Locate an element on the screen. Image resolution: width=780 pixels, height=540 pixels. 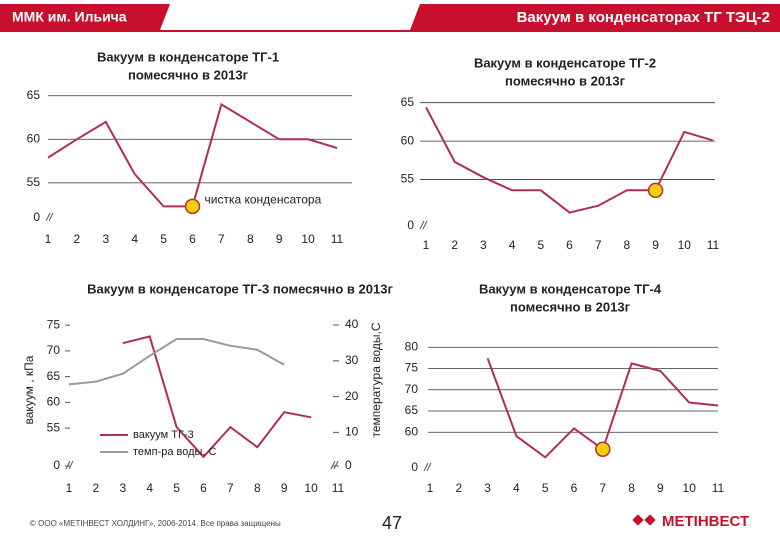
header-right-bar is located at coordinates (595, 17).